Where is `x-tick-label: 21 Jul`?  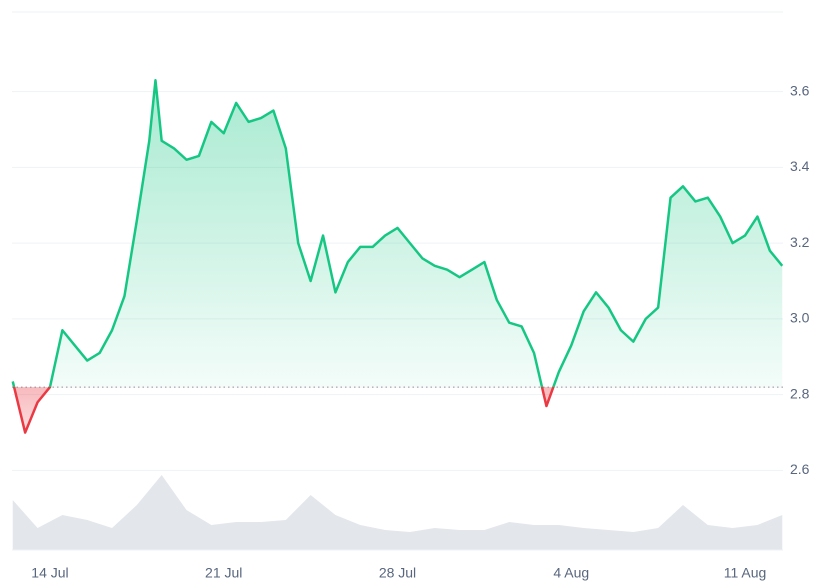
x-tick-label: 21 Jul is located at coordinates (223, 573).